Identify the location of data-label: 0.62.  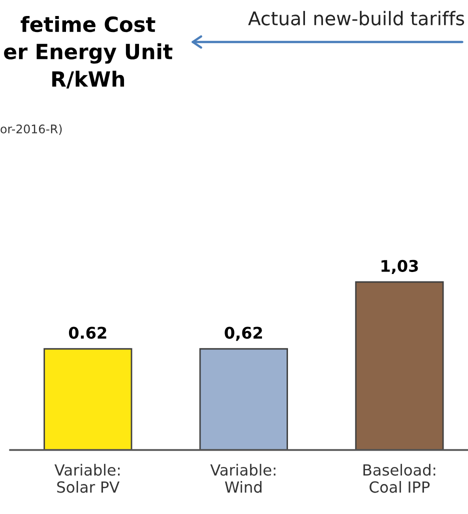
(87, 332).